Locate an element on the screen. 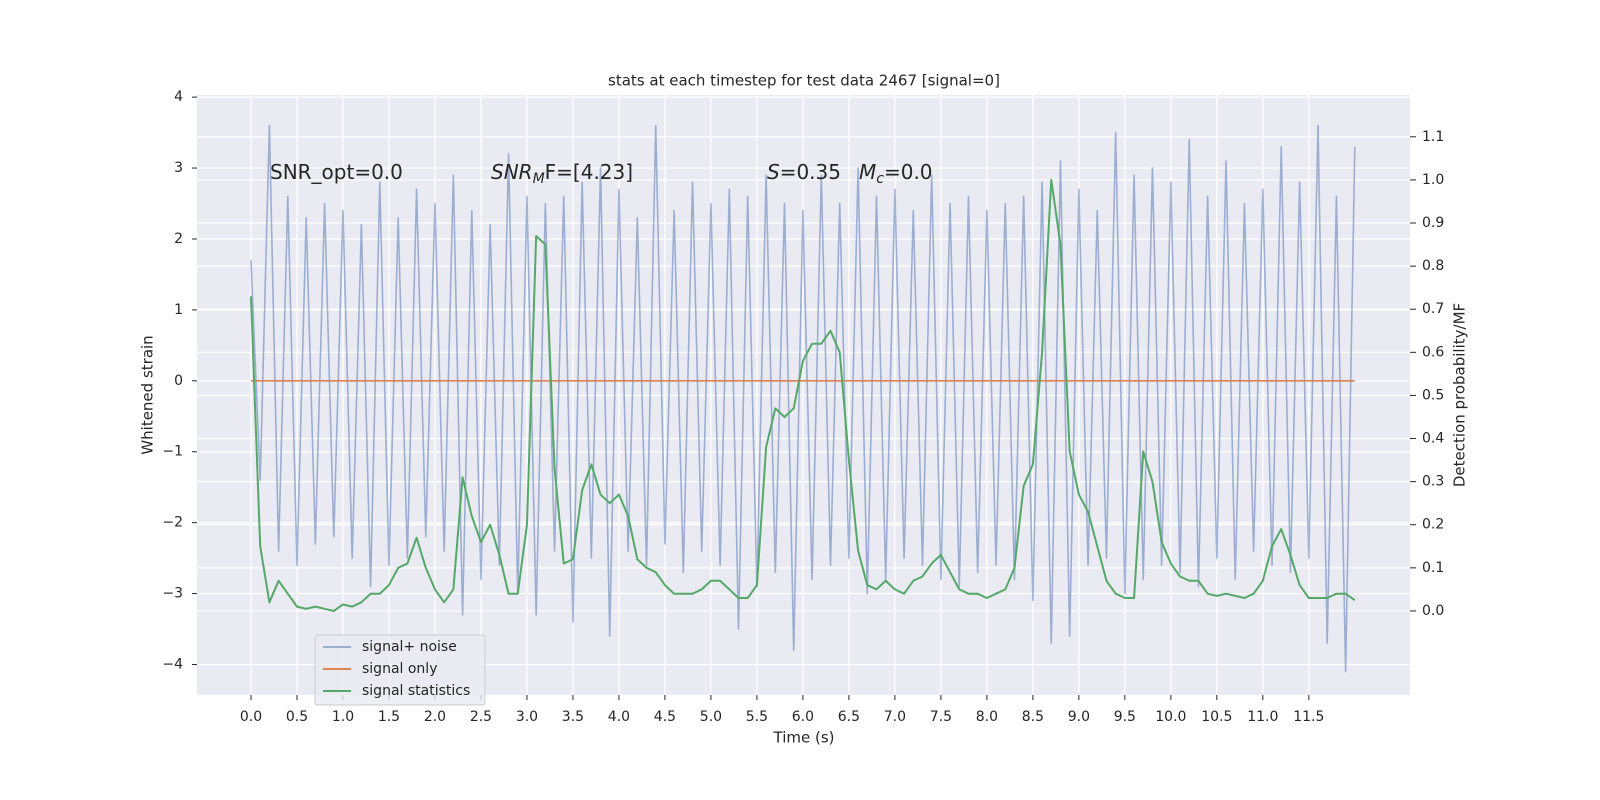 The width and height of the screenshot is (1600, 800). x-tick-label: 1.5 is located at coordinates (389, 717).